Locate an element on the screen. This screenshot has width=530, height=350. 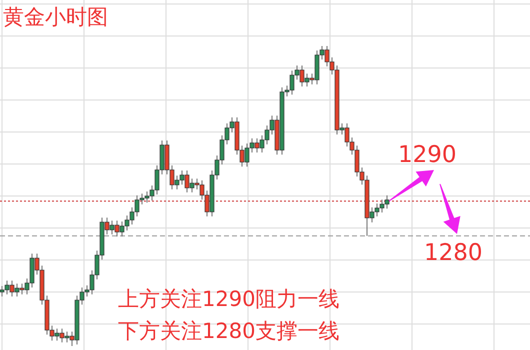
annotation: 下方关注1280支撑一线 is located at coordinates (229, 331).